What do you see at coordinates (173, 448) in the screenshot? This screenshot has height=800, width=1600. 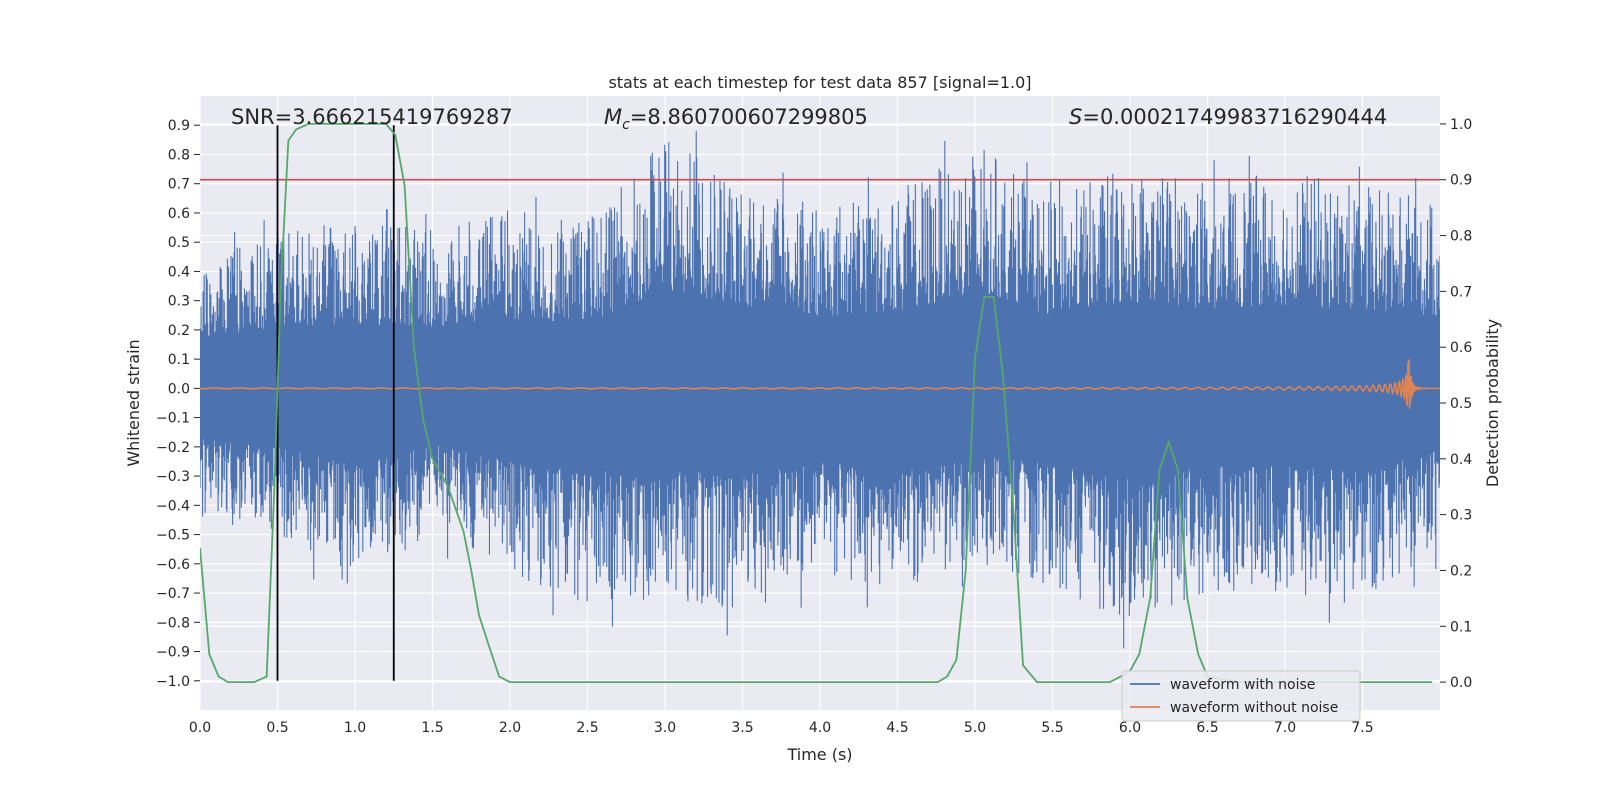 I see `y-tick-label: −0.2` at bounding box center [173, 448].